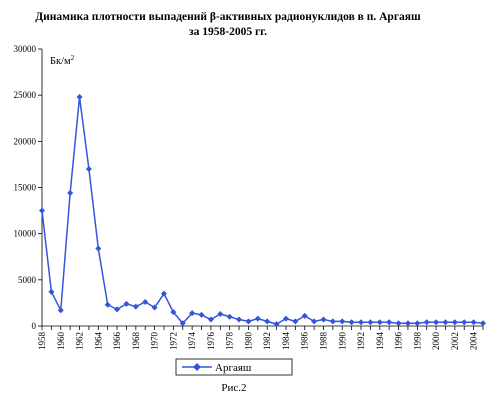 This screenshot has height=402, width=496. I want to click on y-axis: 0 5000 10000 15000 20000 25000 30000, so click(28, 187).